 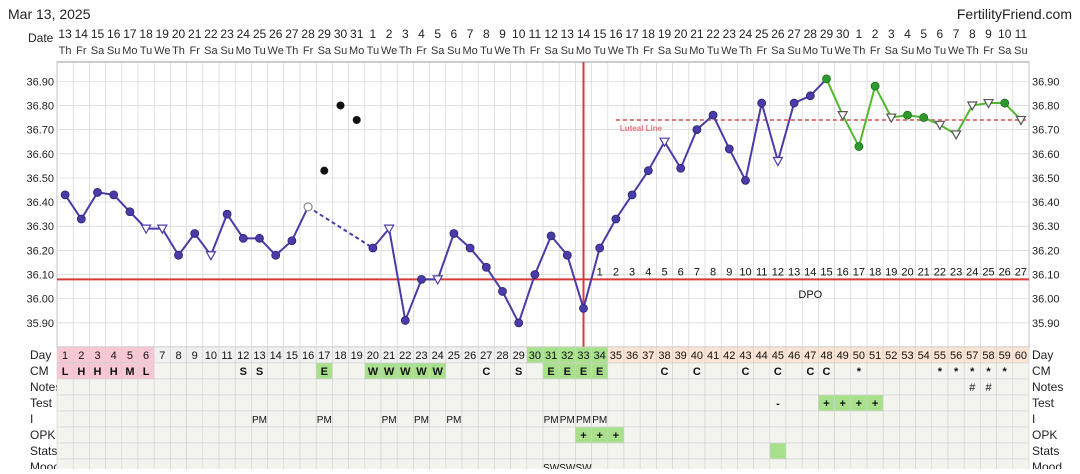 What do you see at coordinates (324, 170) in the screenshot?
I see `temp-point-discarded` at bounding box center [324, 170].